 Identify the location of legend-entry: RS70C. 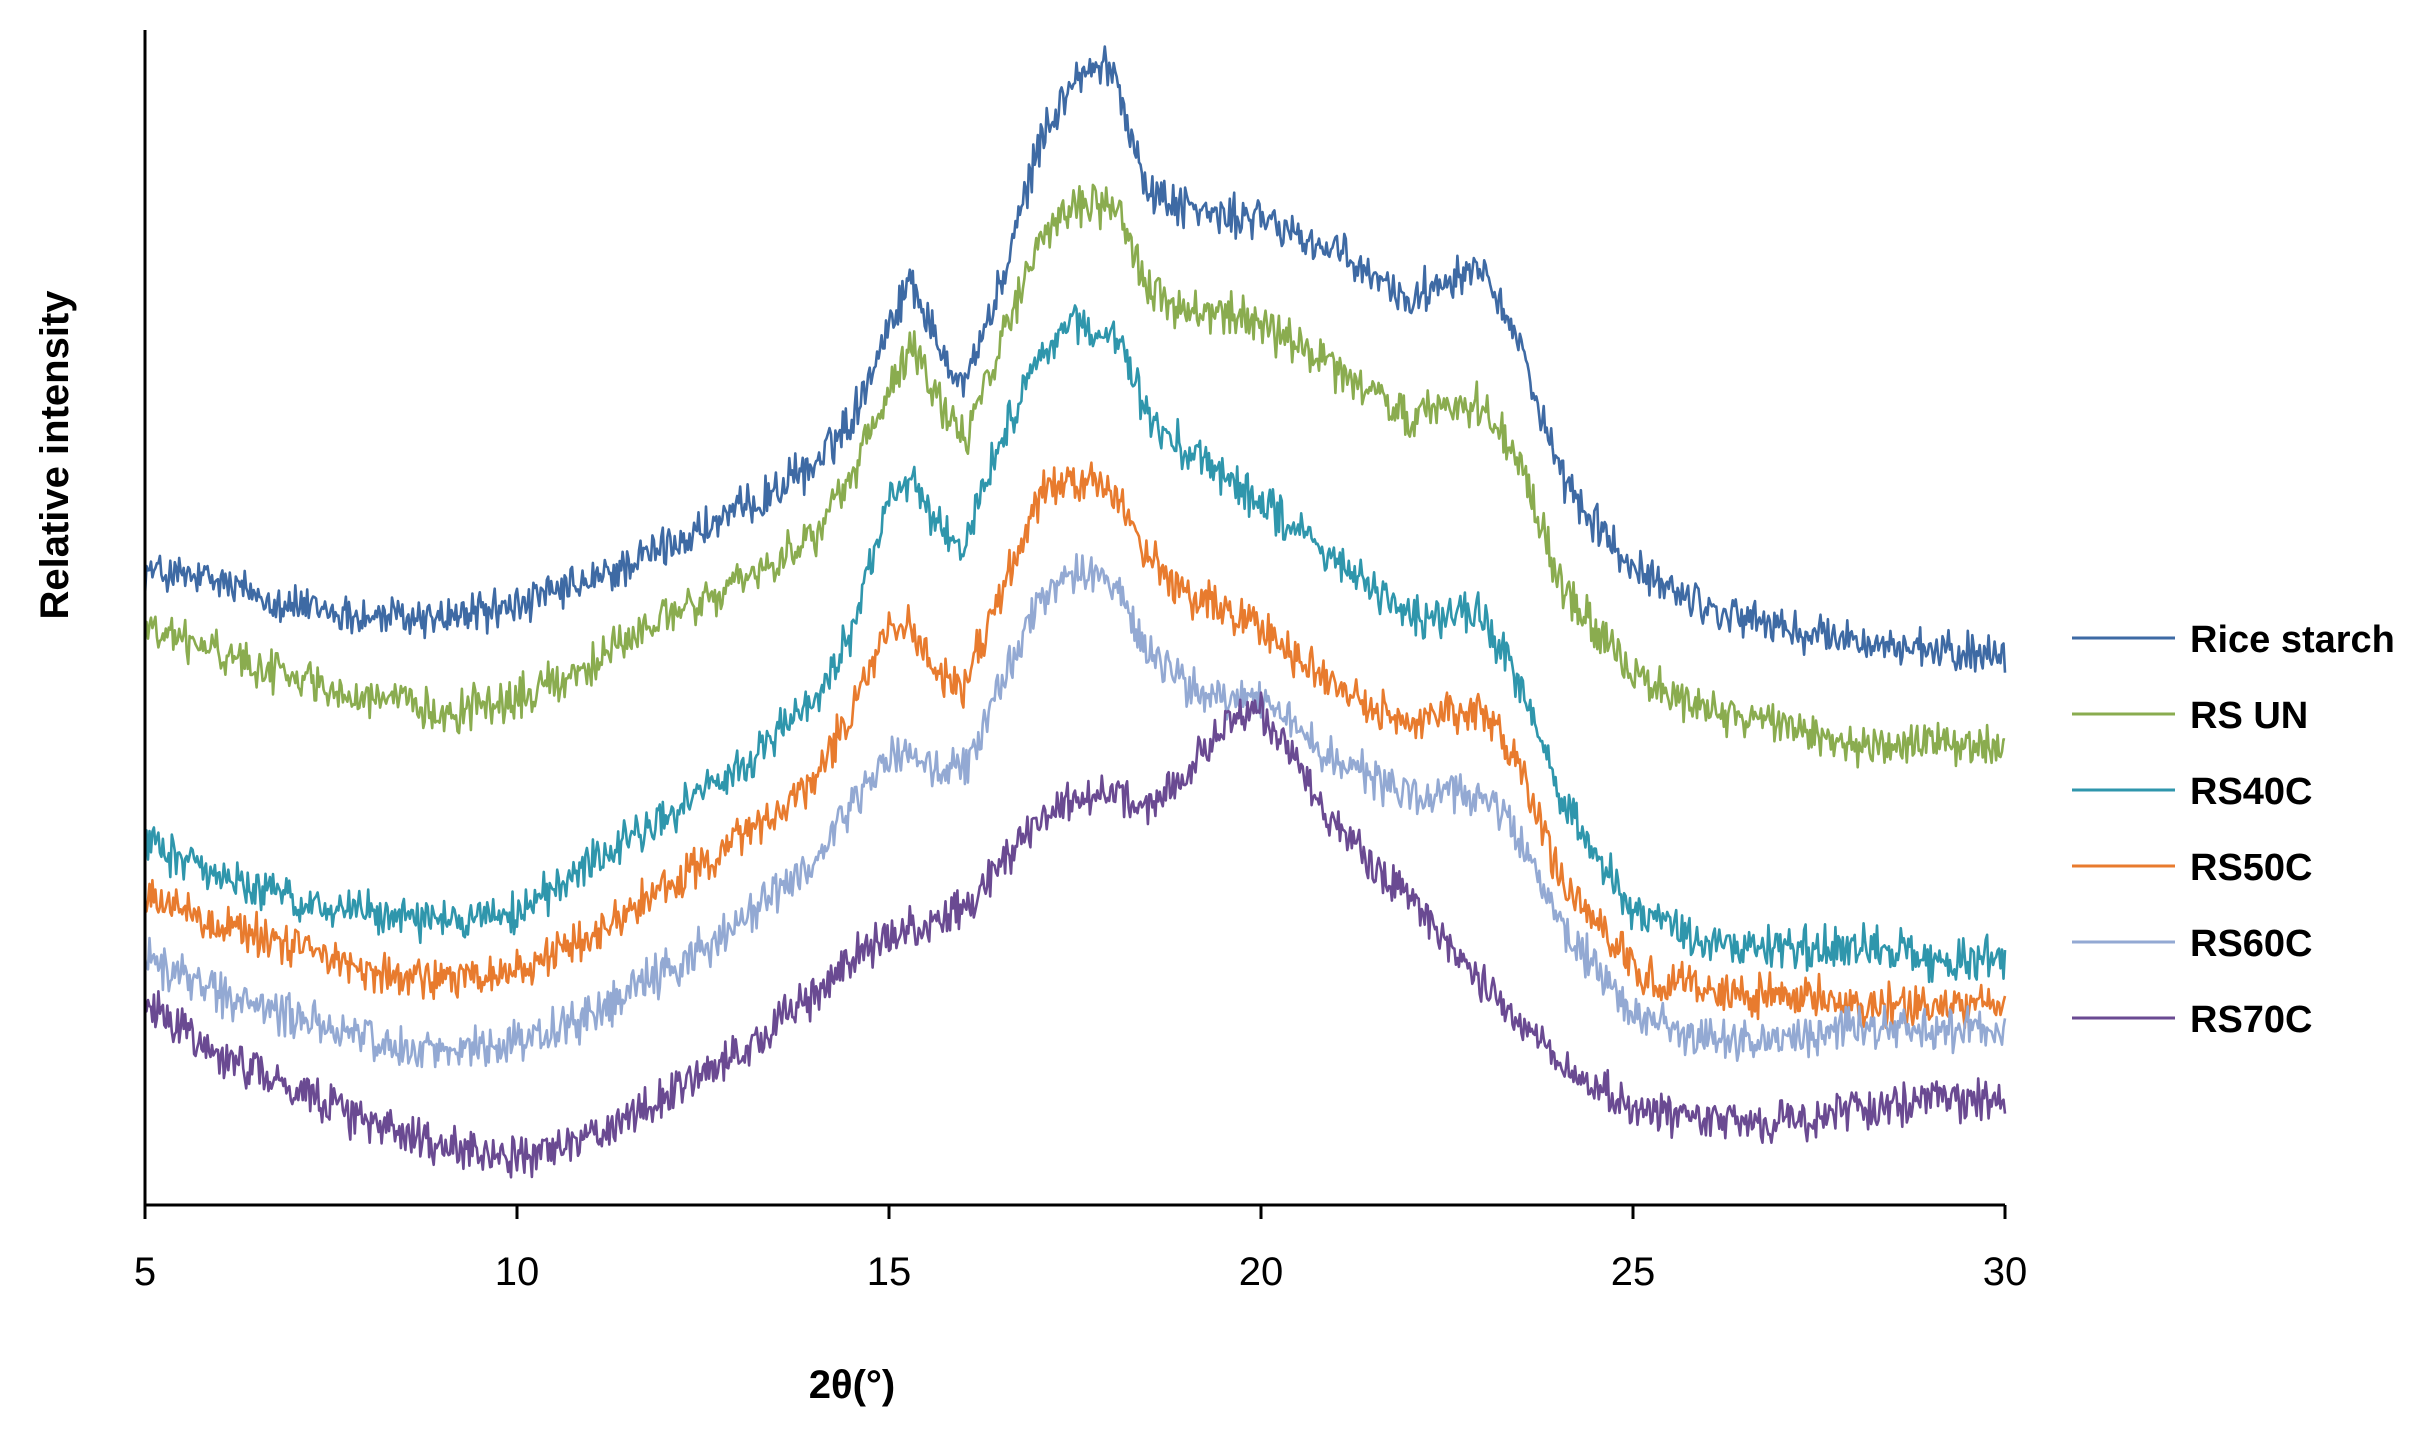
(2192, 1020).